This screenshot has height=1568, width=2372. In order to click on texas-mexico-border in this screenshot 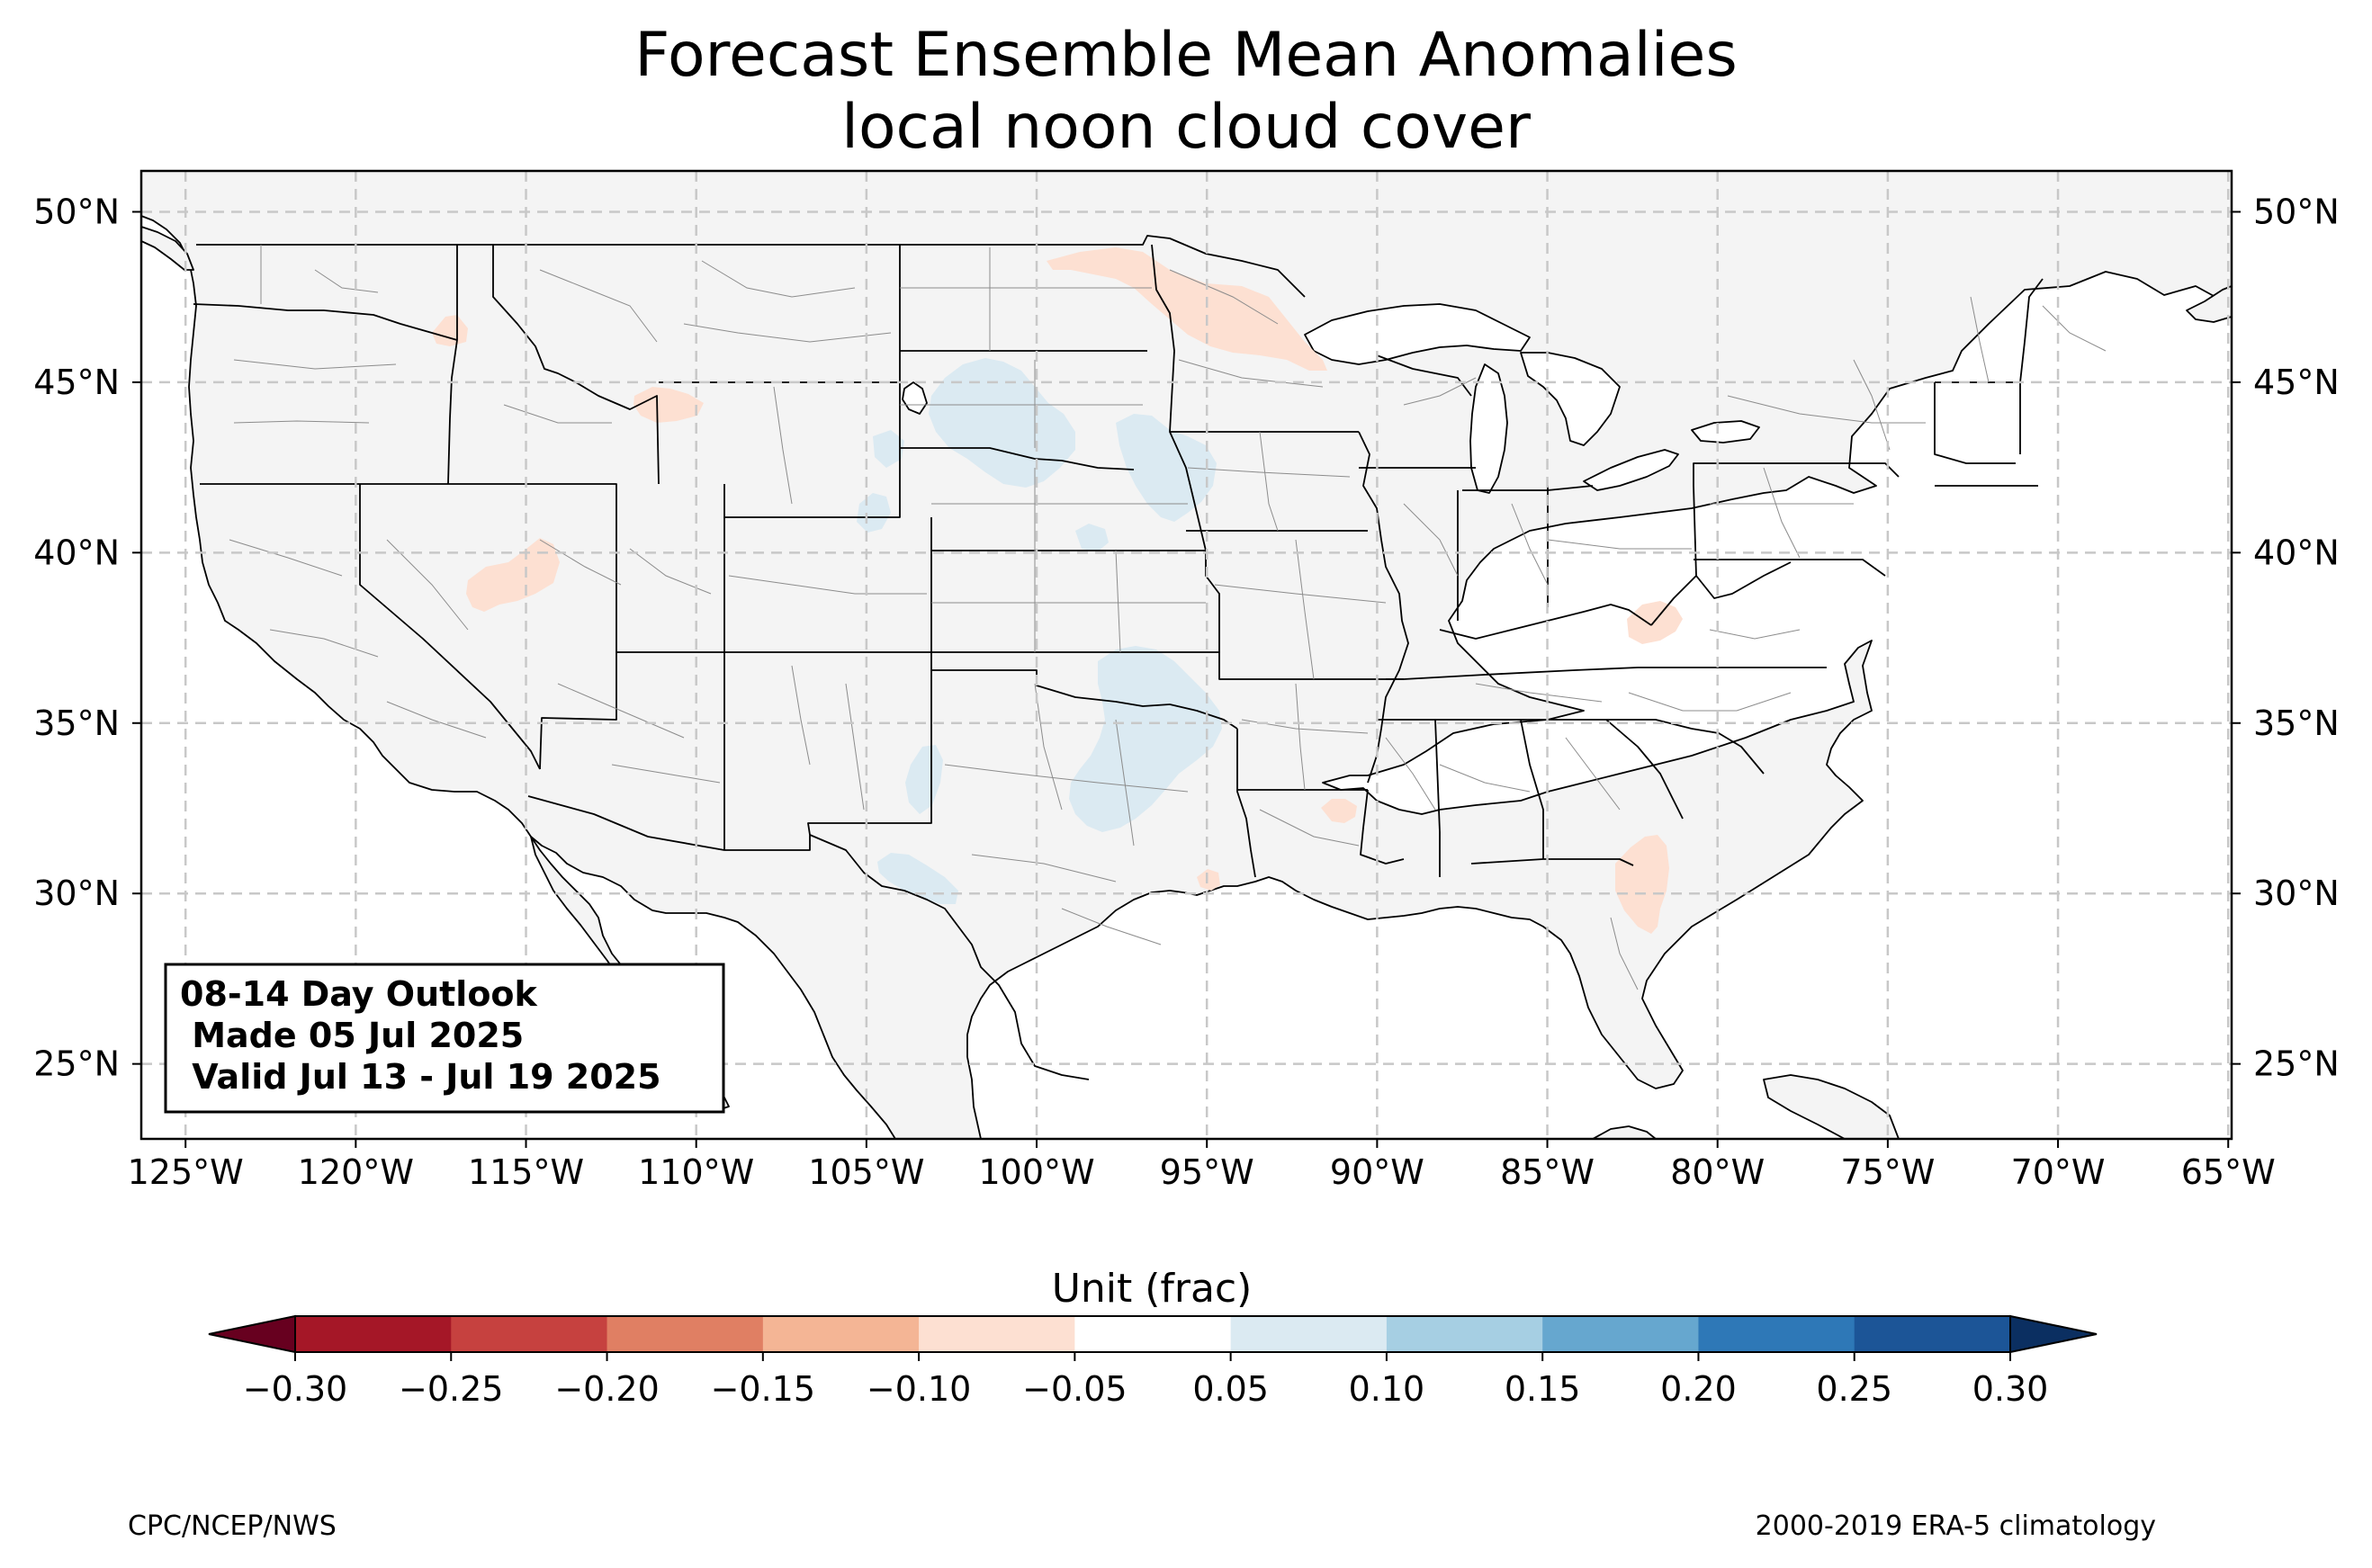, I will do `click(950, 957)`.